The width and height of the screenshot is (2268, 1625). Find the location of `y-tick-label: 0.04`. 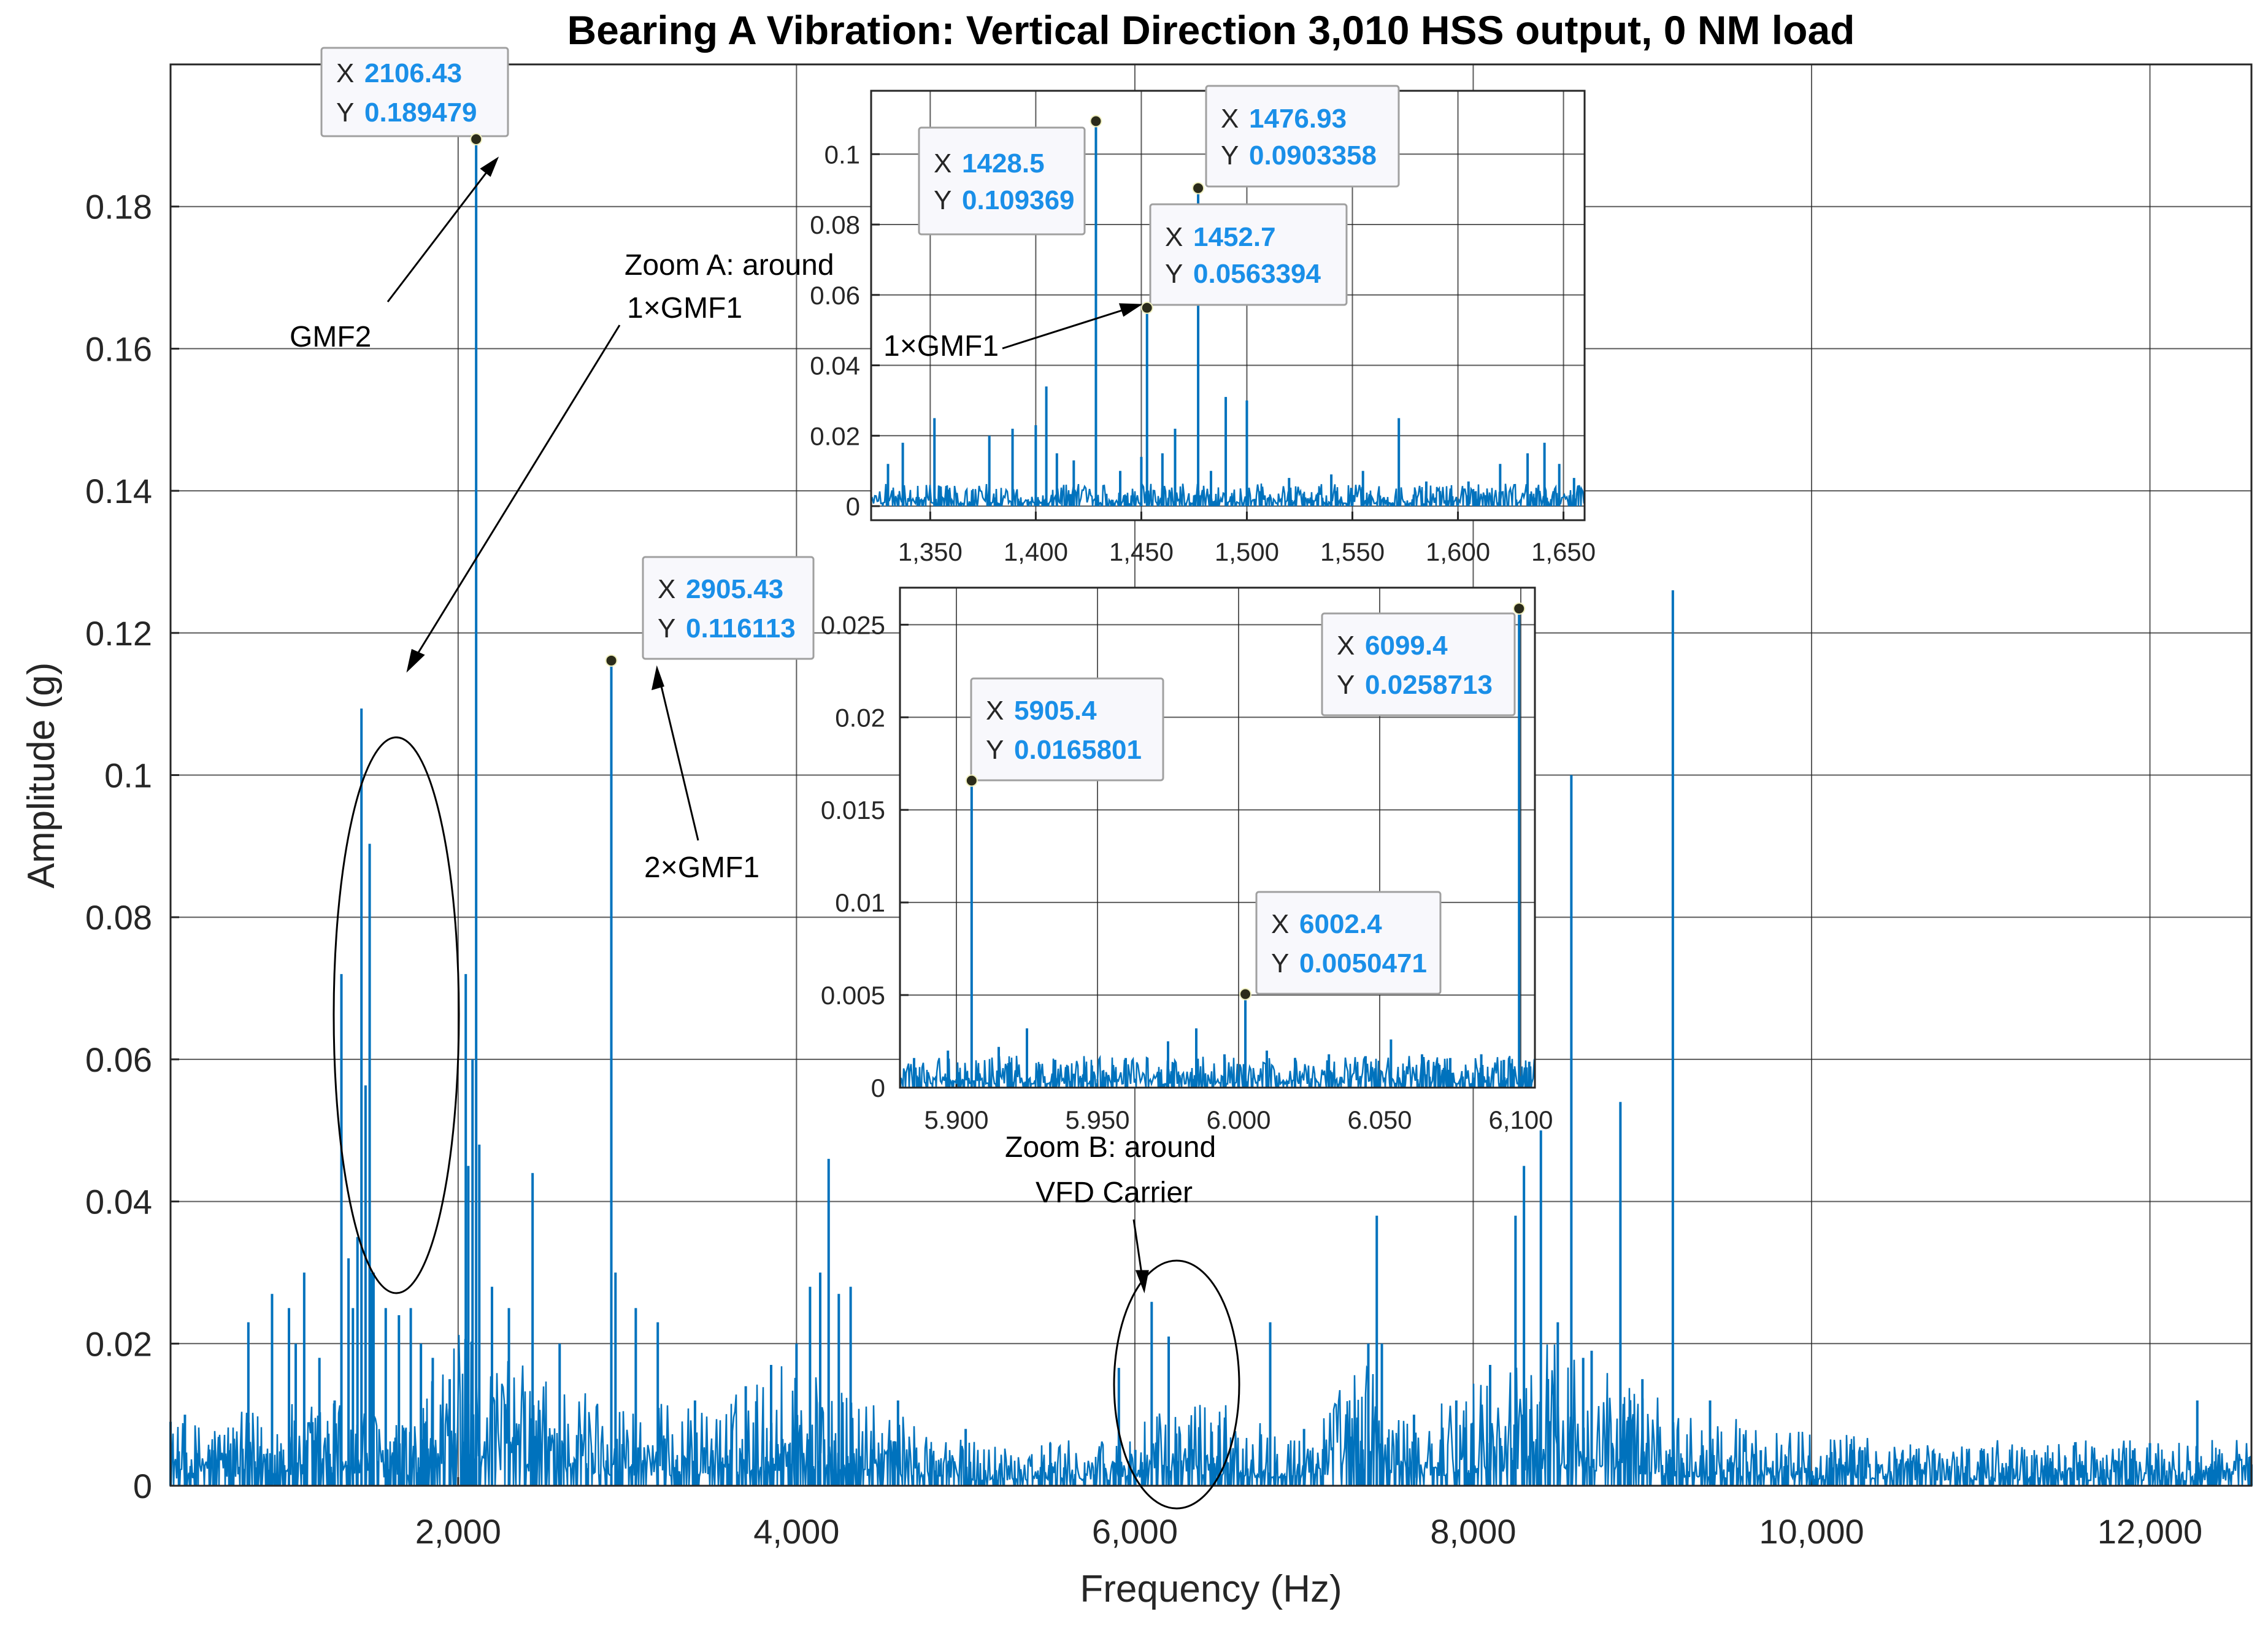

y-tick-label: 0.04 is located at coordinates (835, 366).